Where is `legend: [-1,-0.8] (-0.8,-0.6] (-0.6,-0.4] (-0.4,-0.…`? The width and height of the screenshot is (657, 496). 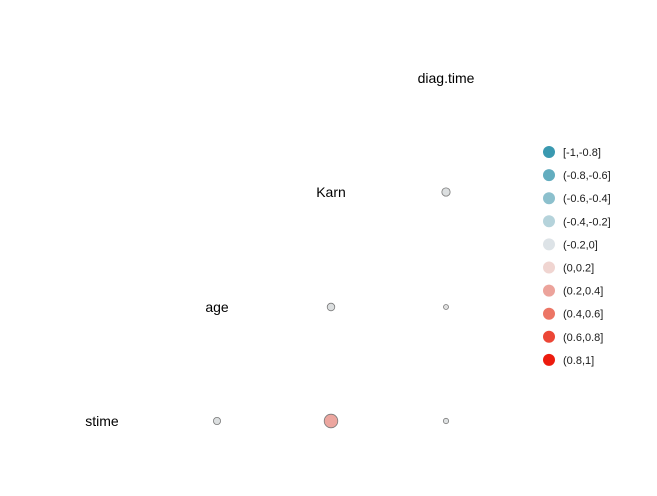 legend: [-1,-0.8] (-0.8,-0.6] (-0.6,-0.4] (-0.4,-0.… is located at coordinates (577, 256).